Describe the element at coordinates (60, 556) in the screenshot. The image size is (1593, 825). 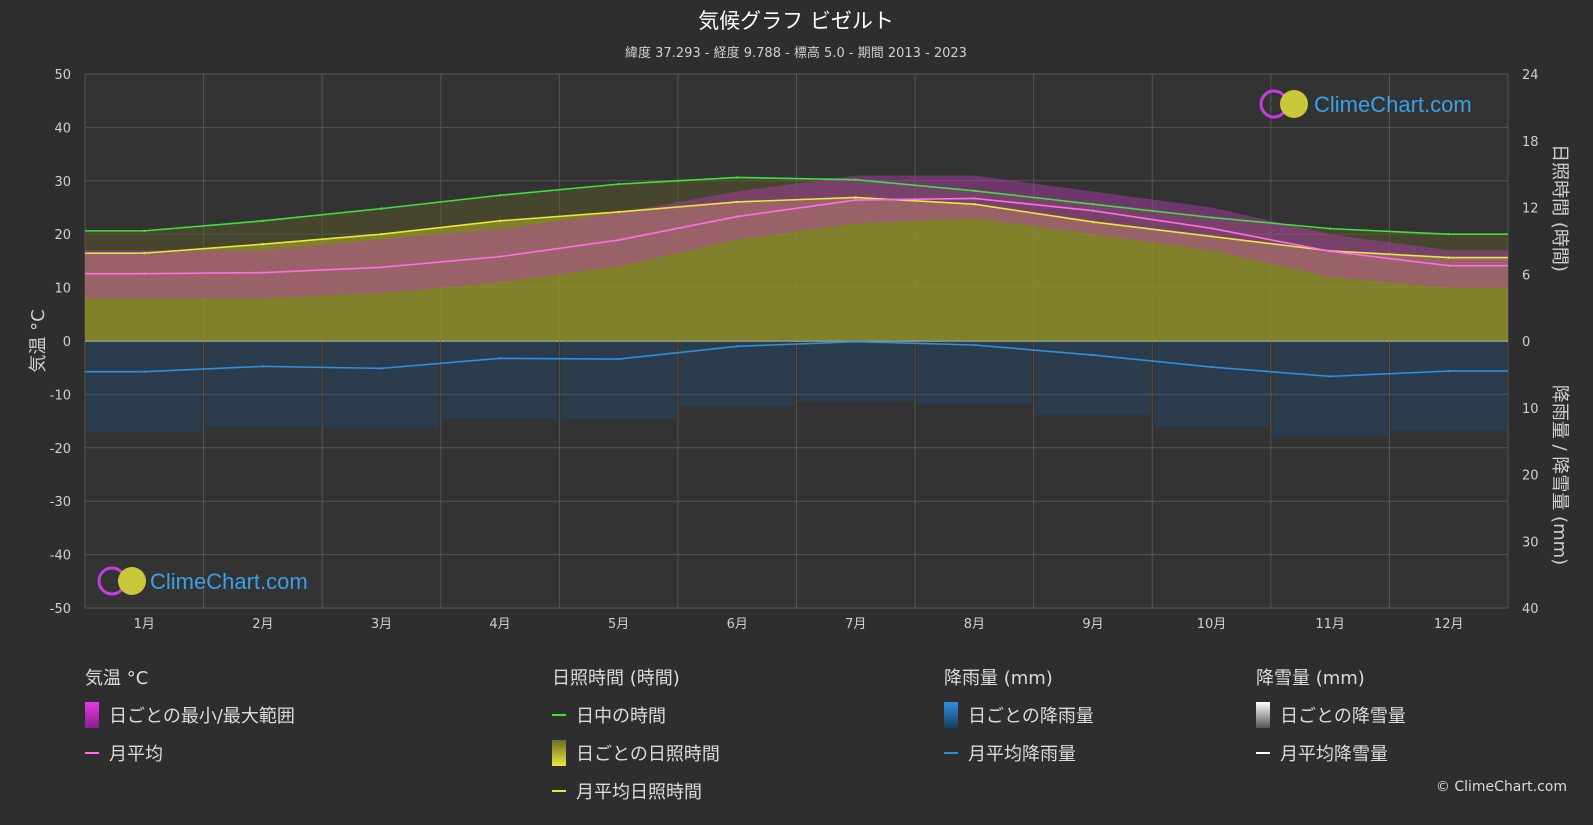
I see `left-tick-label: -40` at that location.